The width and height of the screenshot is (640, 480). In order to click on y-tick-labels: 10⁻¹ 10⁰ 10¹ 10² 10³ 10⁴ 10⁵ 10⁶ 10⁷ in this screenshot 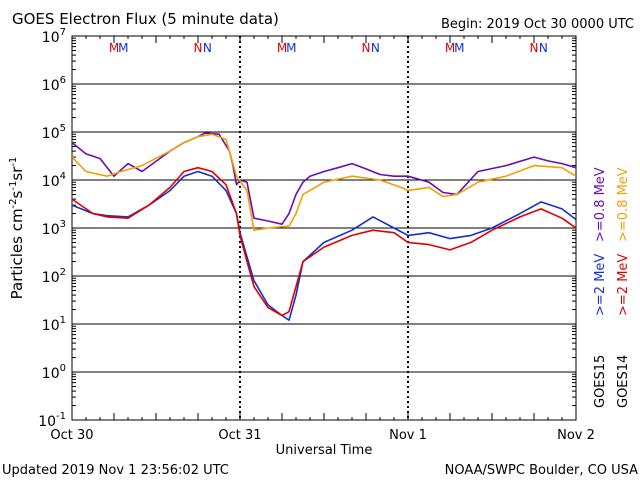, I will do `click(52, 228)`.